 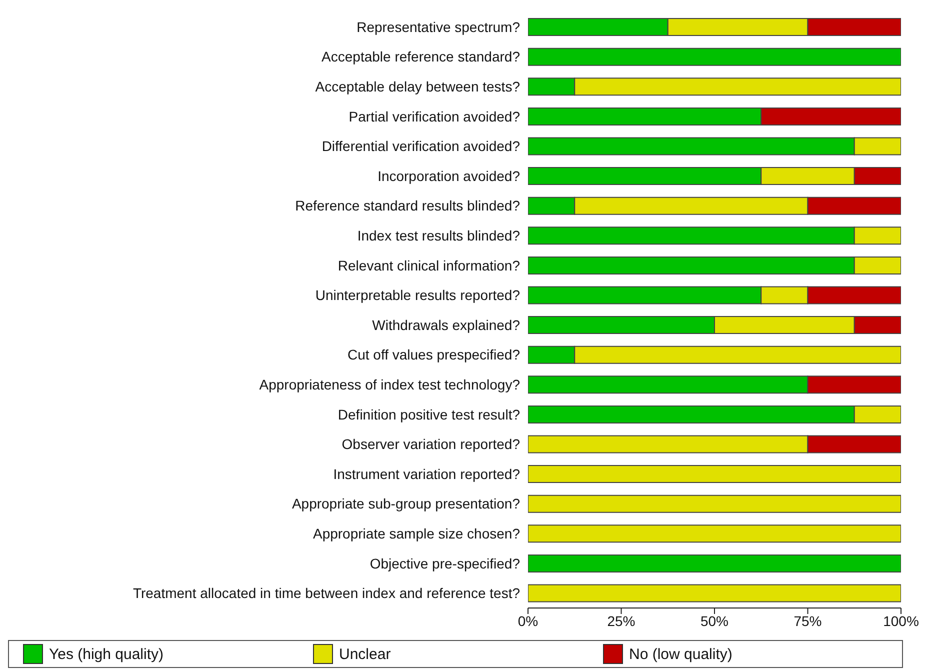 I want to click on y-tick-label: Representative spectrum?, so click(x=438, y=26).